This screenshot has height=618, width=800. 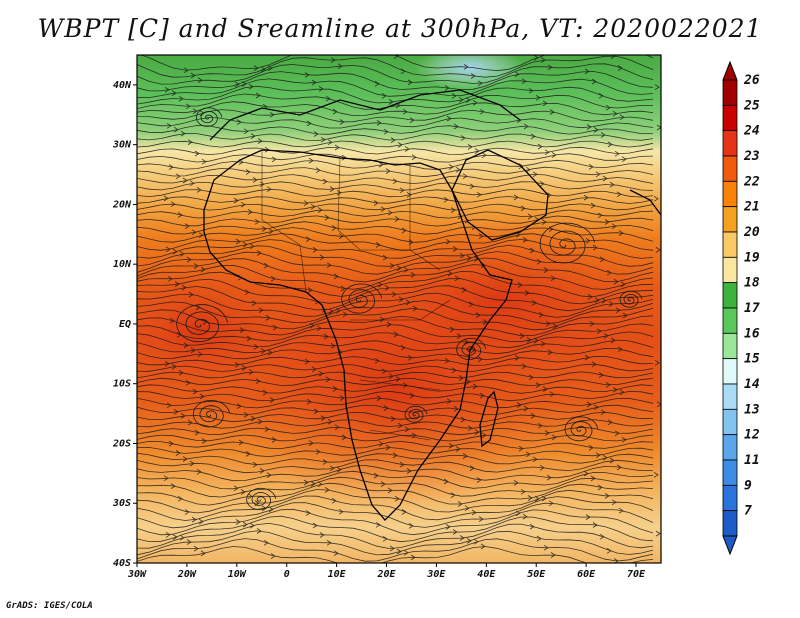 What do you see at coordinates (752, 333) in the screenshot?
I see `colorbar-label: 16` at bounding box center [752, 333].